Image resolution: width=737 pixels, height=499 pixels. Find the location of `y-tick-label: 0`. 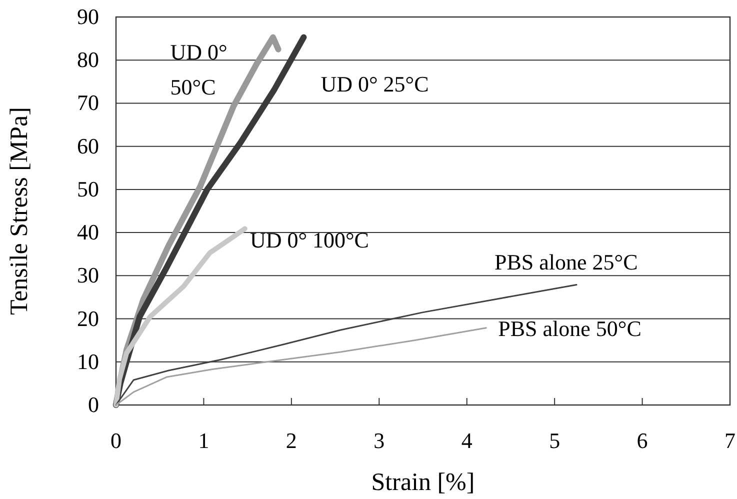

y-tick-label: 0 is located at coordinates (93, 404).